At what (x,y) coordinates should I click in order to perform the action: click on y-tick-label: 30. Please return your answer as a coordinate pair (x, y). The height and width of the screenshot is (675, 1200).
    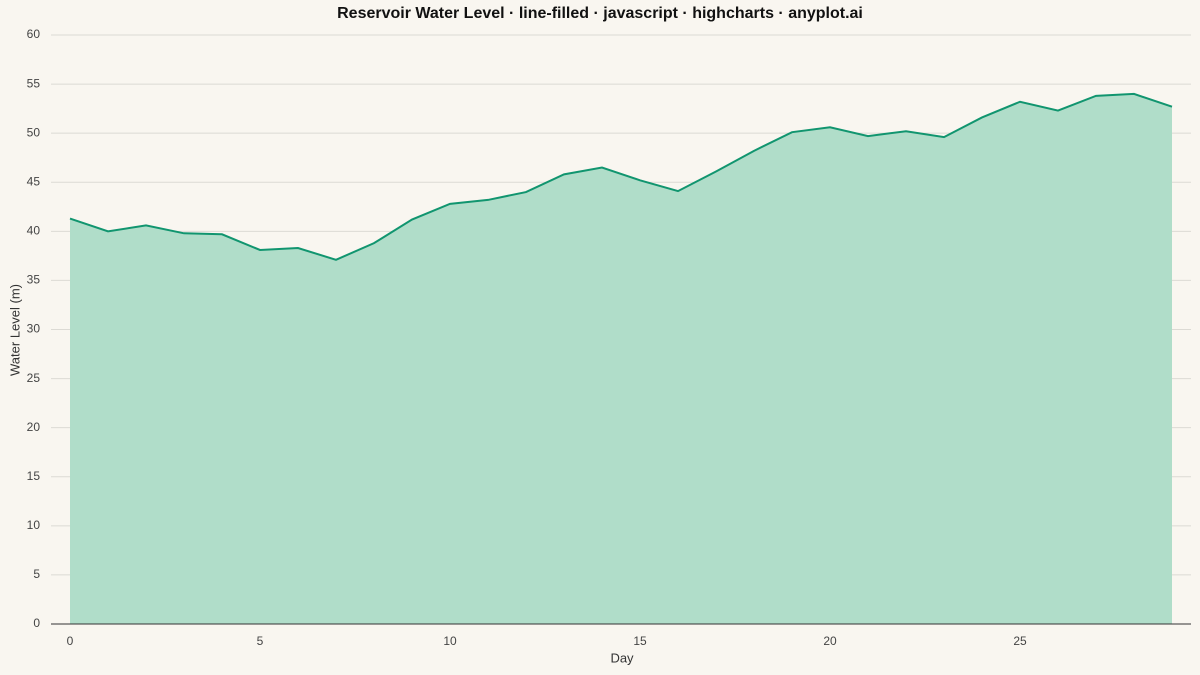
    Looking at the image, I should click on (34, 329).